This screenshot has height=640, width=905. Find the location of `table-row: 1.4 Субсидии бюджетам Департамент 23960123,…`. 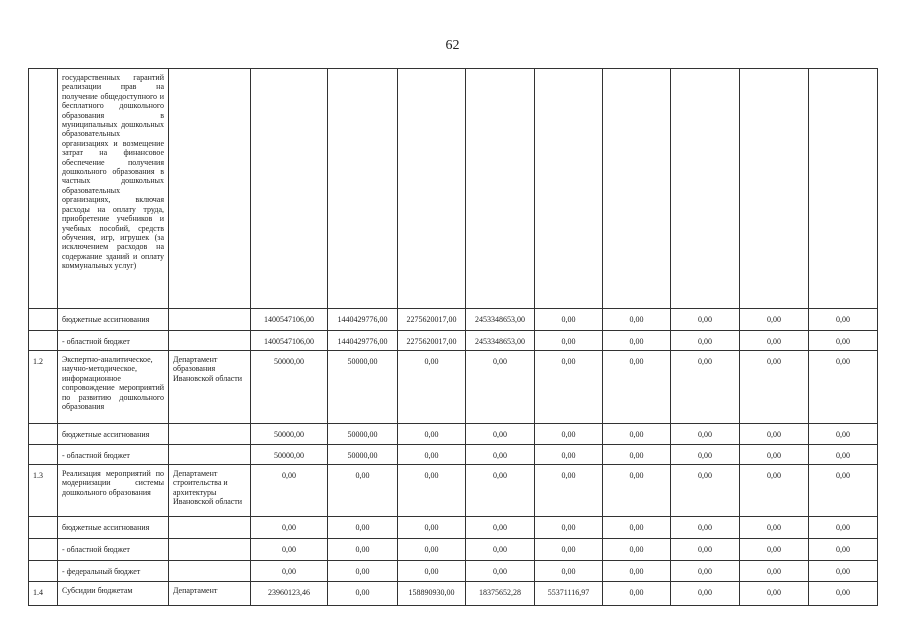

table-row: 1.4 Субсидии бюджетам Департамент 23960123,… is located at coordinates (453, 593).